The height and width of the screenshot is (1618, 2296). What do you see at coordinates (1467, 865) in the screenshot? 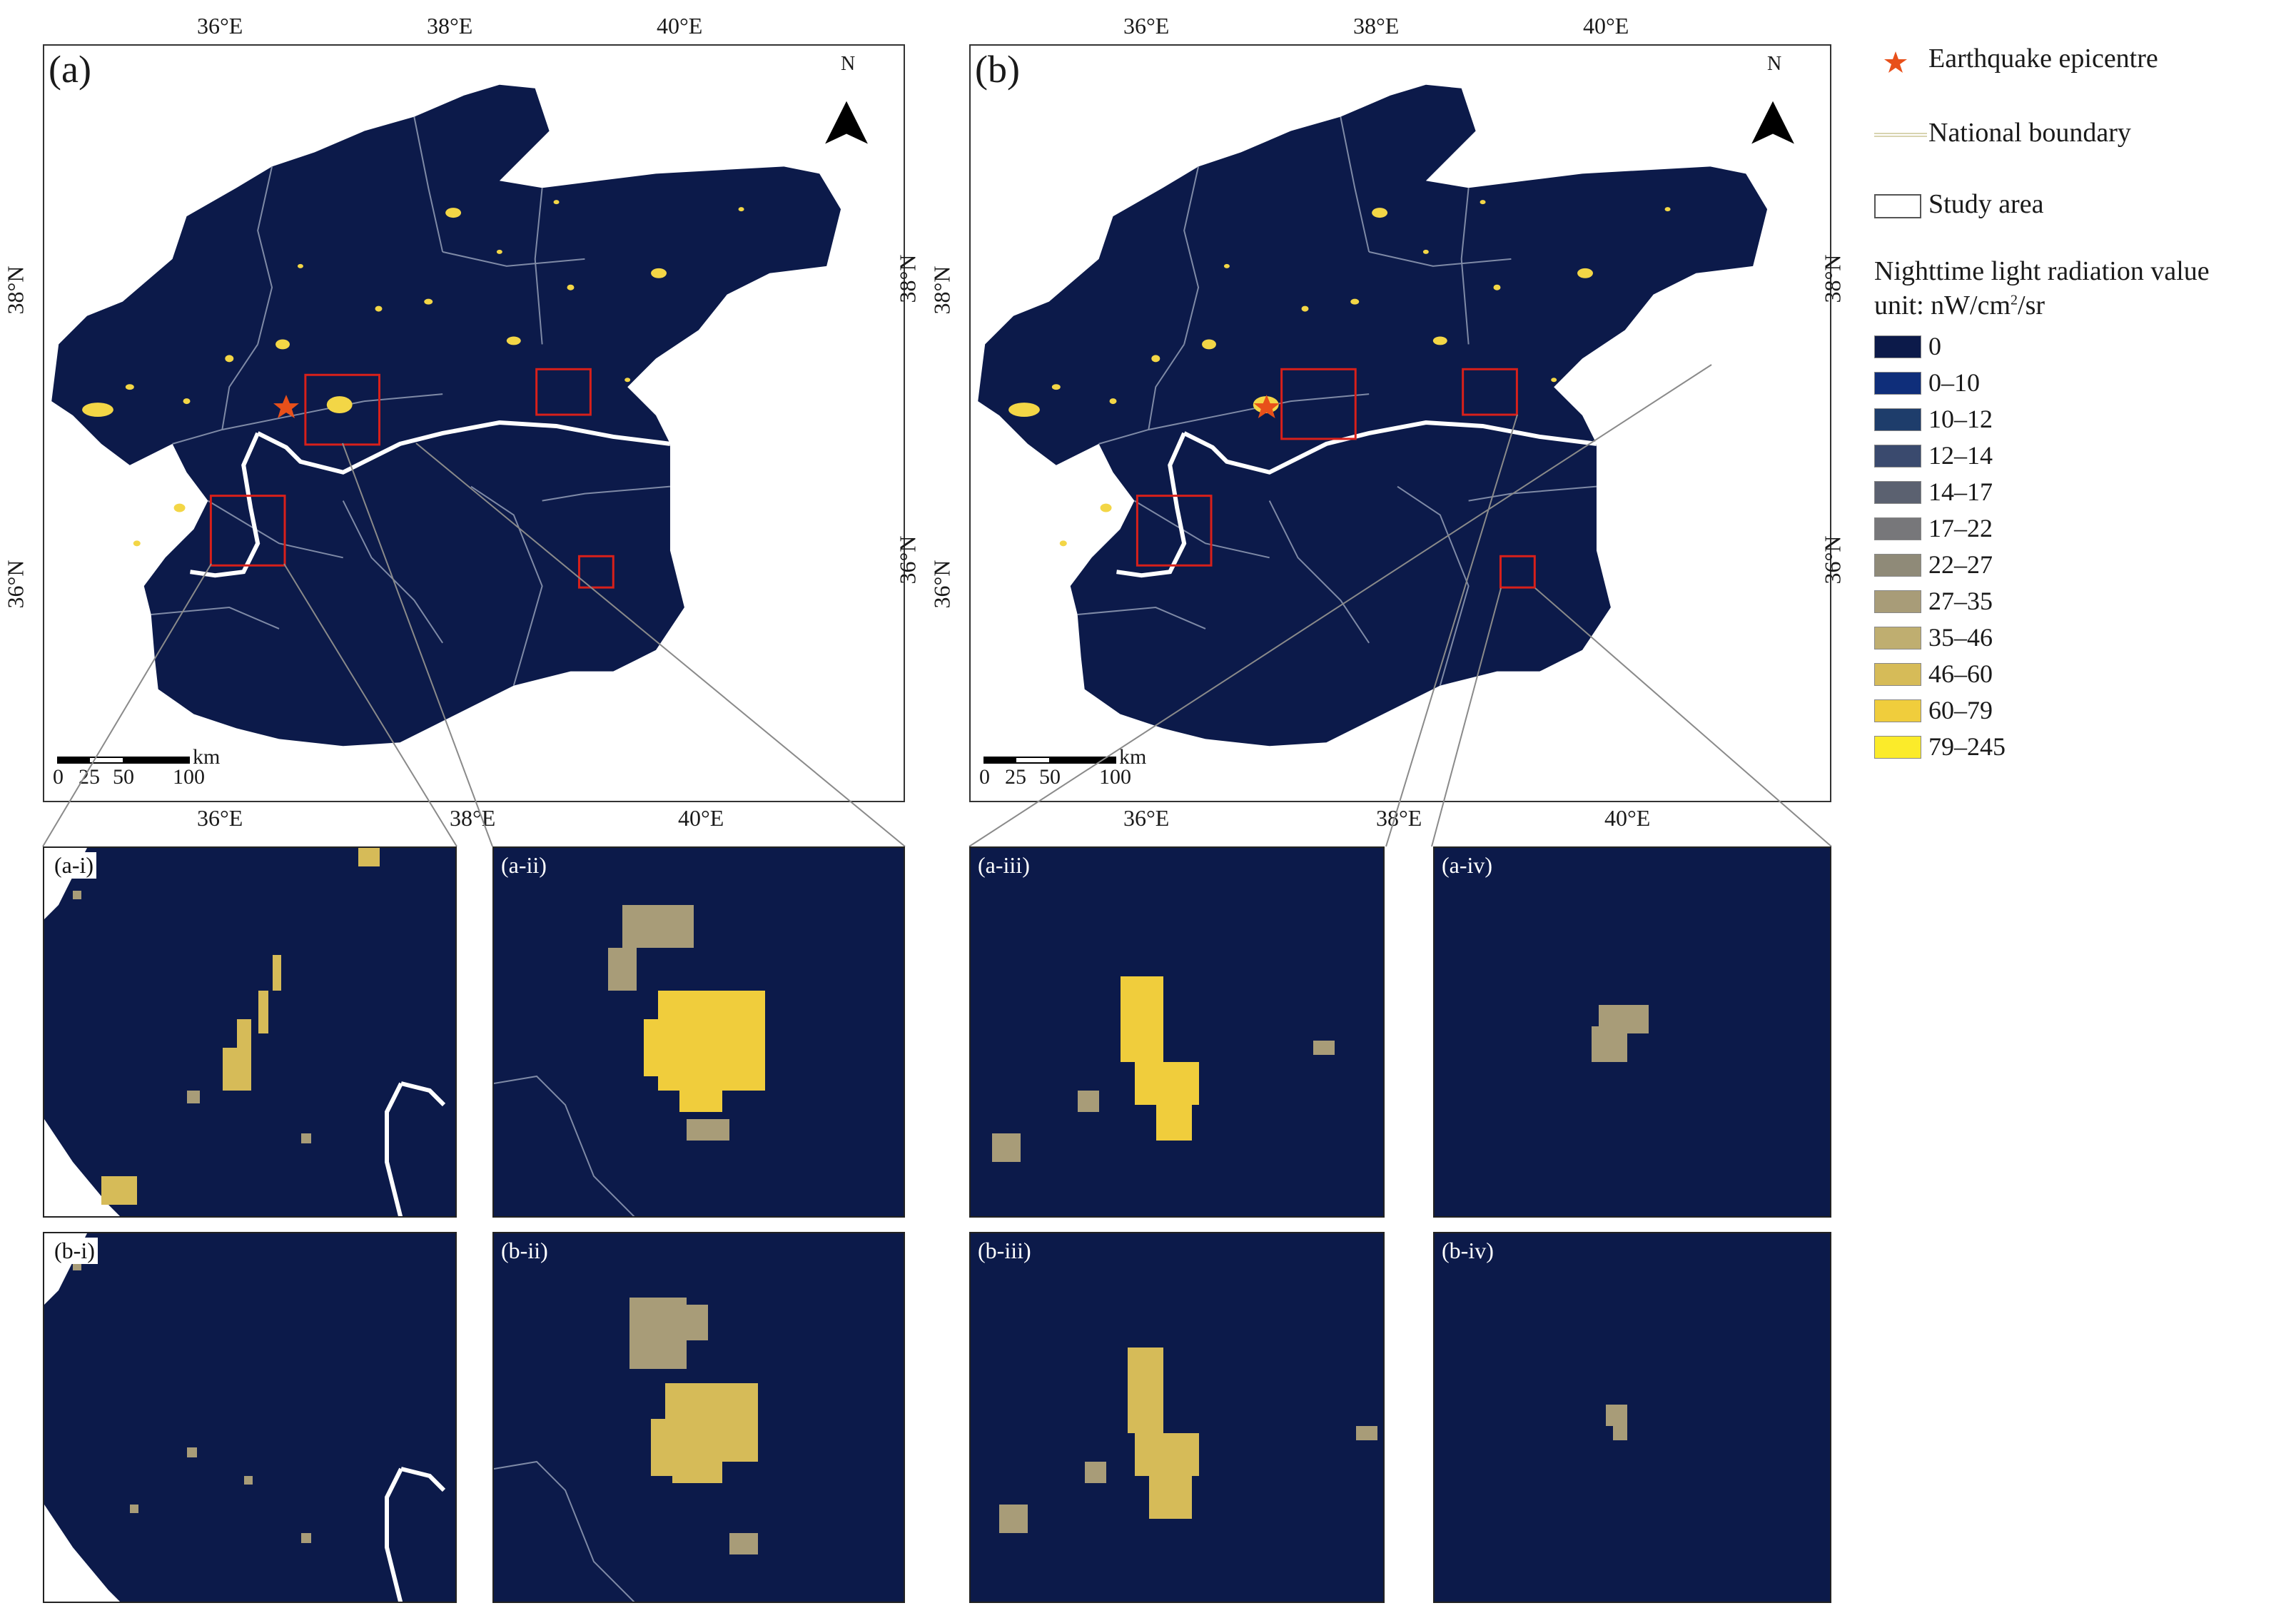
I see `inset-label-a-iv: (a-iv)` at bounding box center [1467, 865].